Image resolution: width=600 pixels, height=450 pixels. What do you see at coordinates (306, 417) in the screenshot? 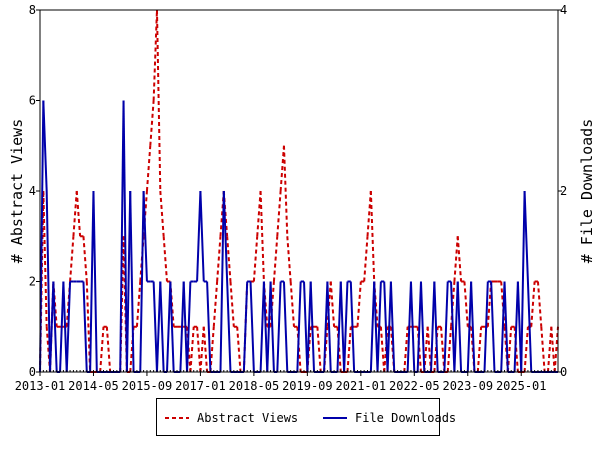
I see `legend: Abstract Views File Downloads` at bounding box center [306, 417].